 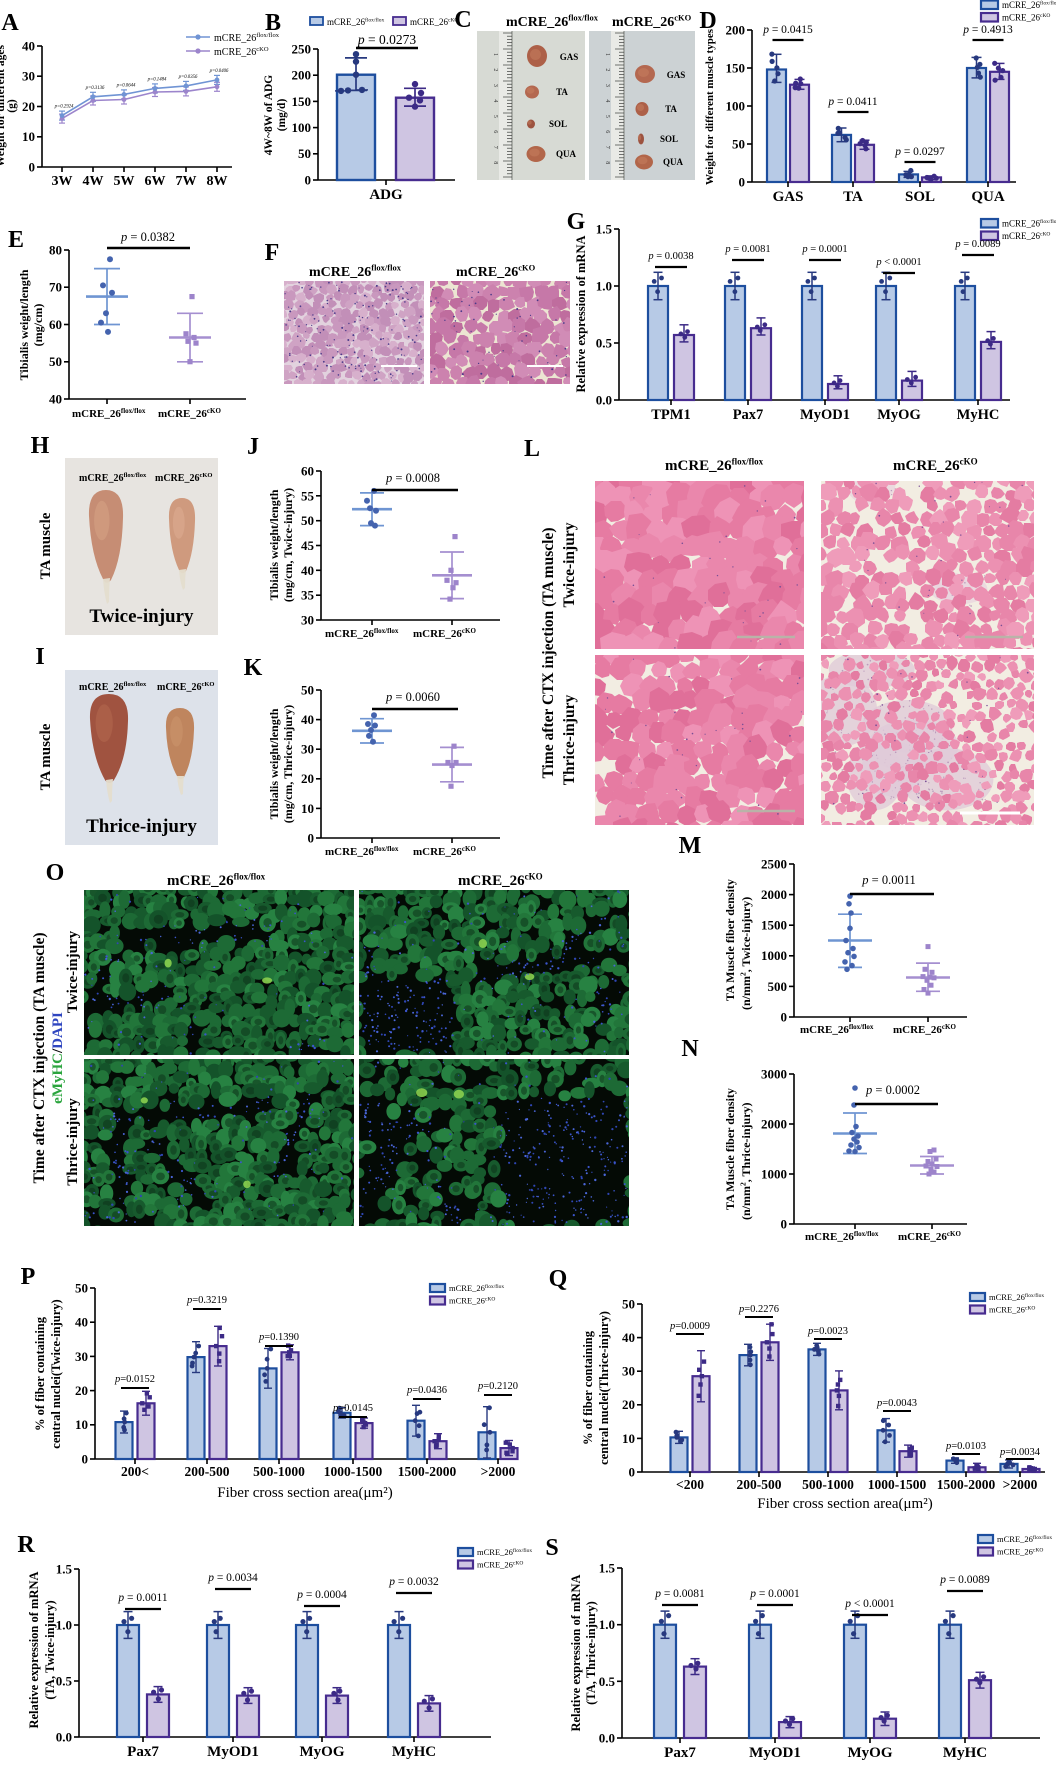 What do you see at coordinates (55, 873) in the screenshot?
I see `svg-text: O` at bounding box center [55, 873].